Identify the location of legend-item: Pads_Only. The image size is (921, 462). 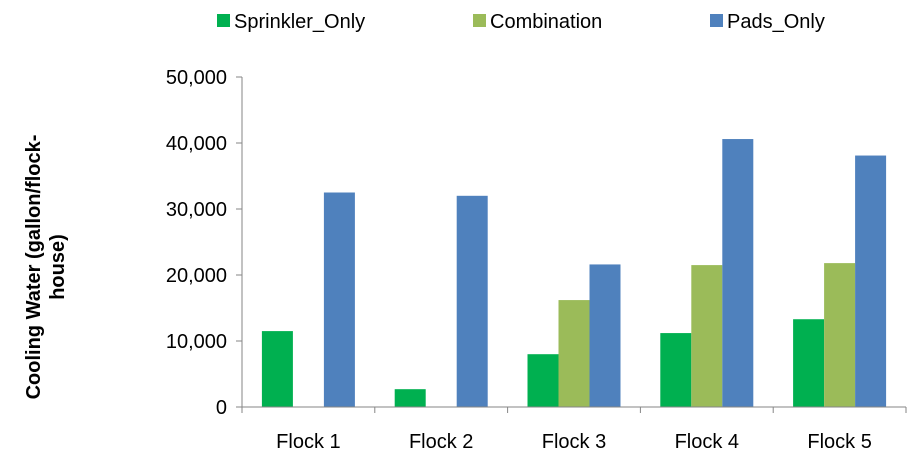
(767, 22).